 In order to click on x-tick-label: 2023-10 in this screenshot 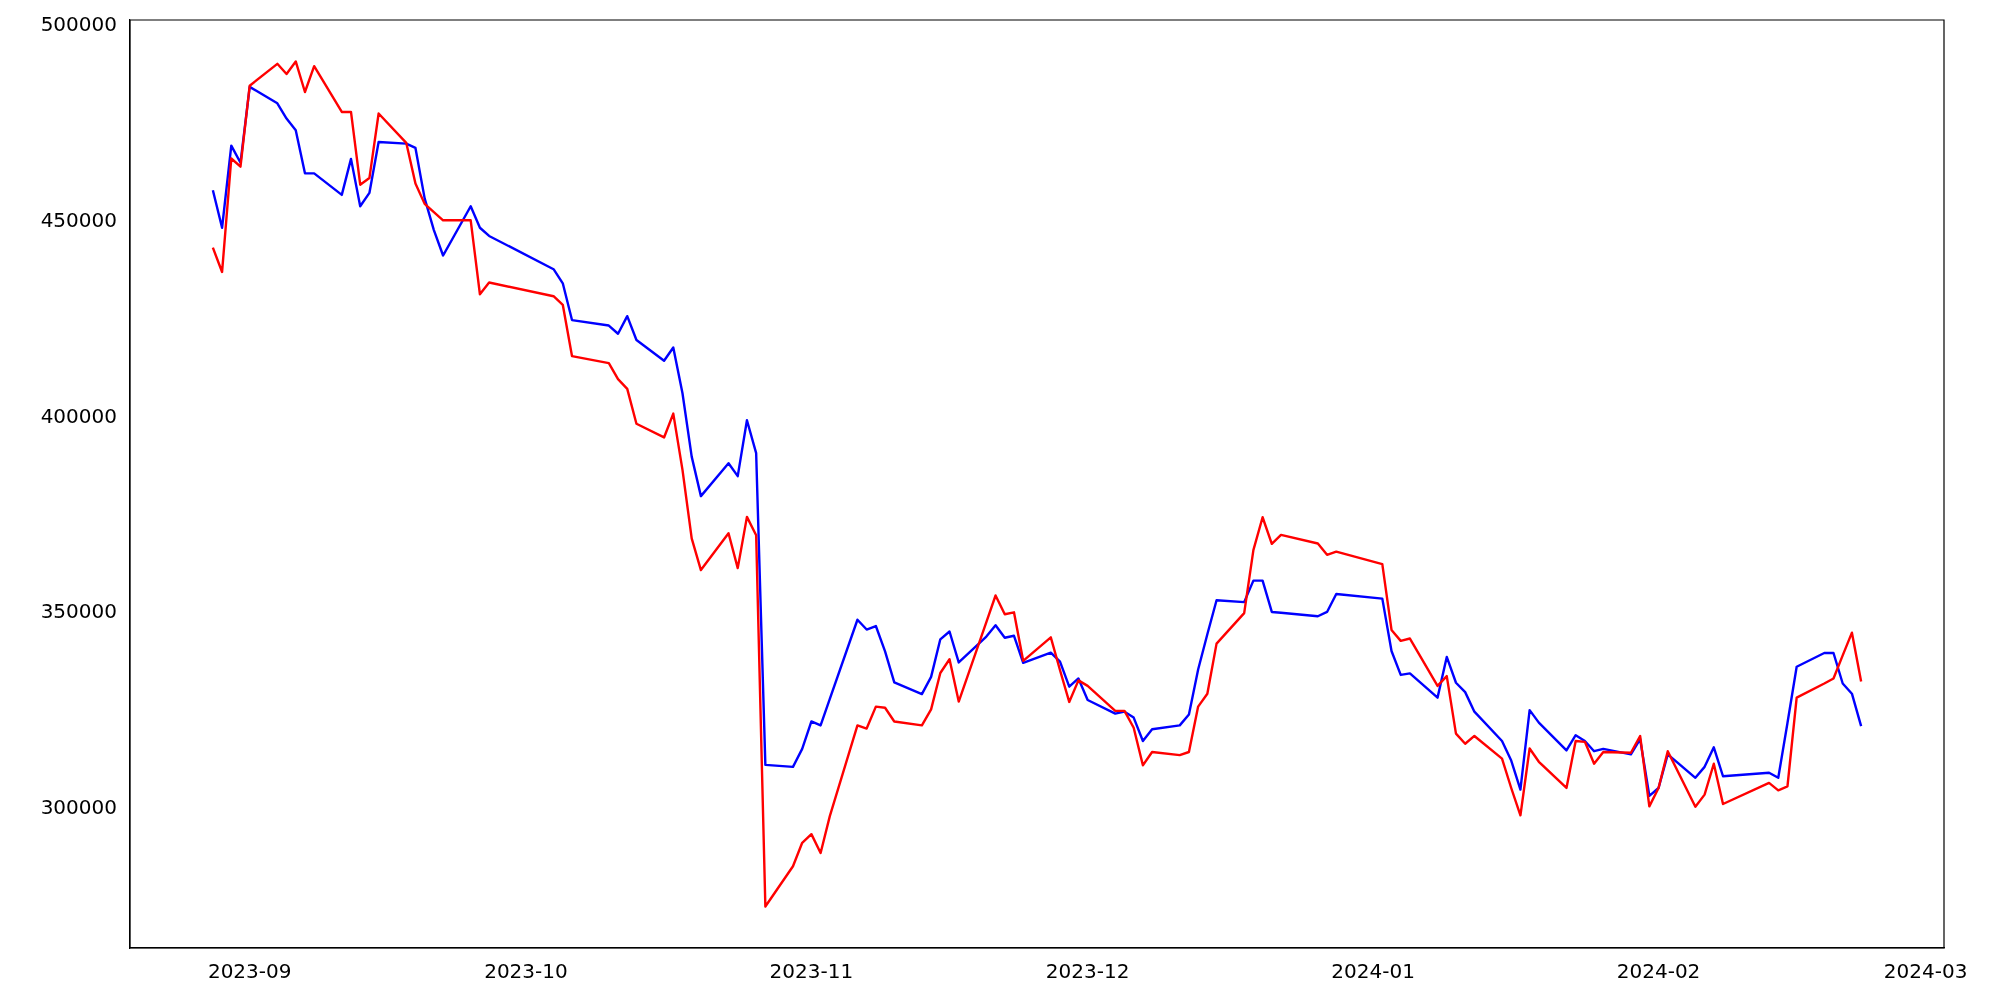, I will do `click(526, 971)`.